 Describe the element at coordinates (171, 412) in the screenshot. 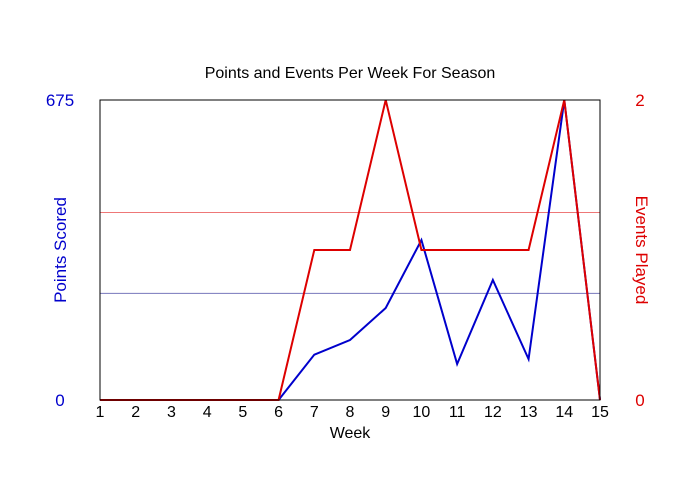

I see `x-tick-label: 3` at that location.